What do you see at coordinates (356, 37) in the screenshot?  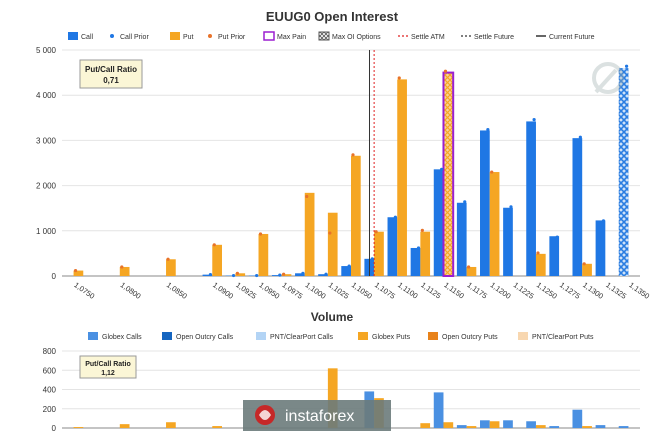 I see `legend-label: Max OI Options` at bounding box center [356, 37].